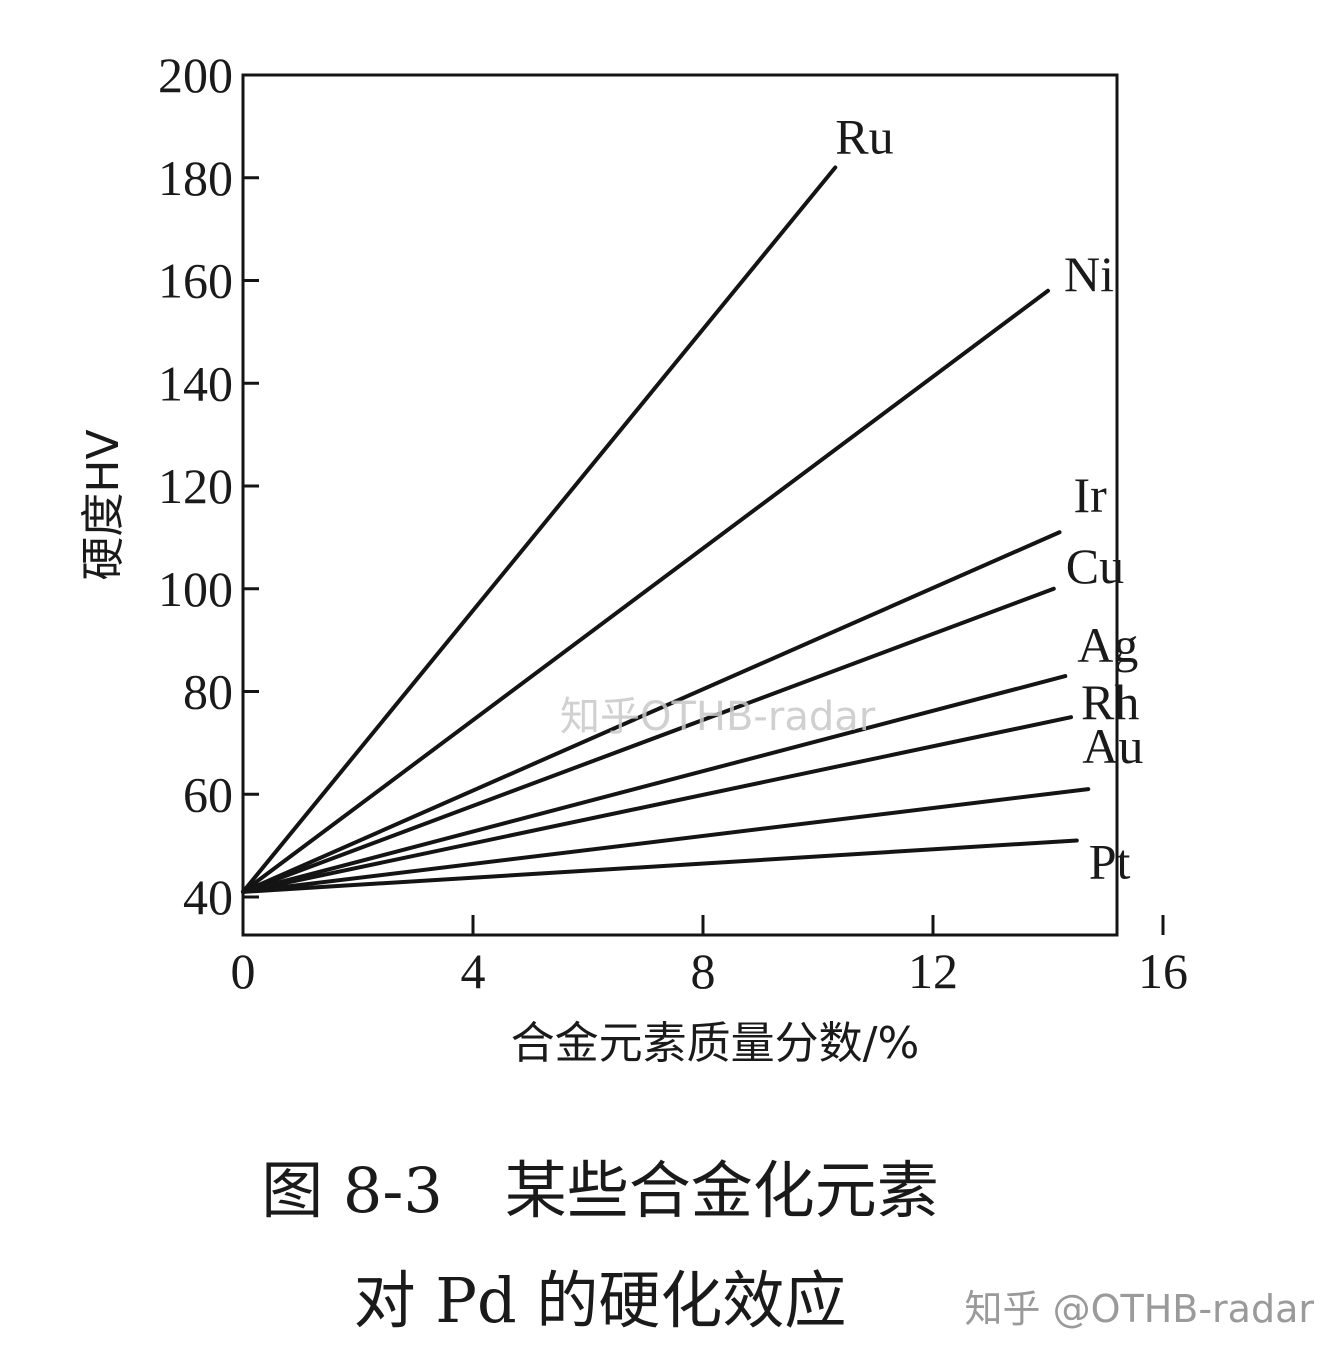 Image resolution: width=1344 pixels, height=1357 pixels. What do you see at coordinates (195, 281) in the screenshot?
I see `y-tick-label: 160` at bounding box center [195, 281].